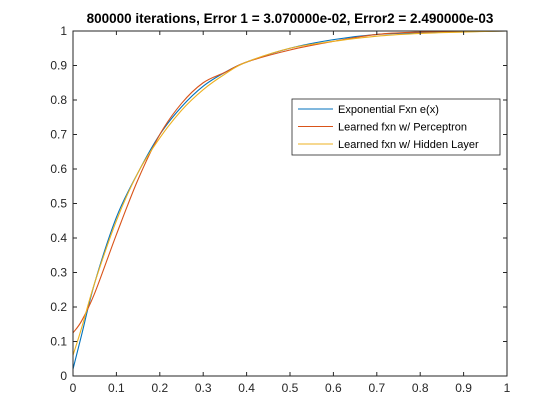 This screenshot has height=420, width=560. Describe the element at coordinates (63, 376) in the screenshot. I see `y-tick-label: 0` at that location.